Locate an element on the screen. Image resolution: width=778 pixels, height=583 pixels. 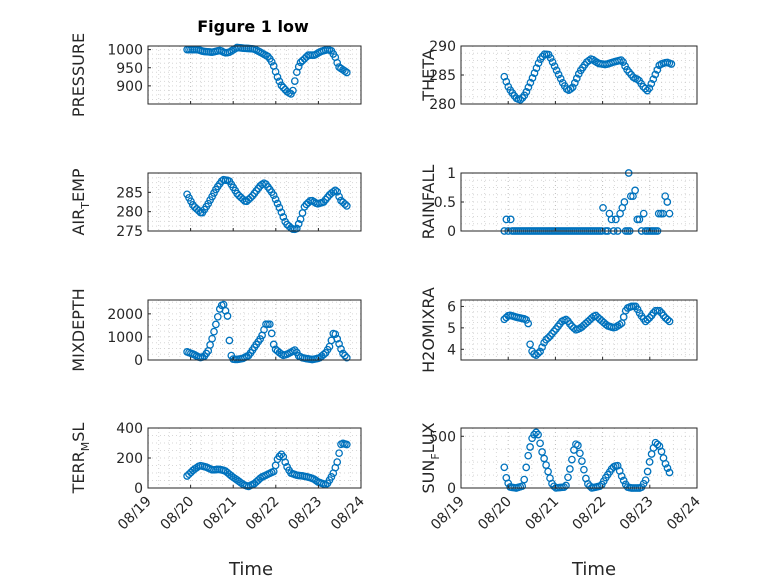
x-tick-label: 08/21 is located at coordinates (220, 514).